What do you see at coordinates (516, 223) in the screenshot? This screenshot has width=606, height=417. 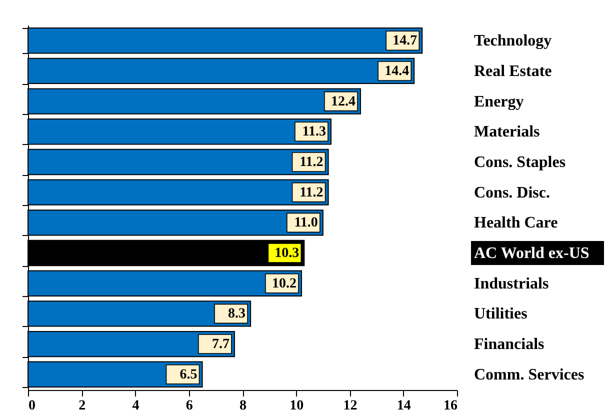 I see `y-tick-label: Health Care` at bounding box center [516, 223].